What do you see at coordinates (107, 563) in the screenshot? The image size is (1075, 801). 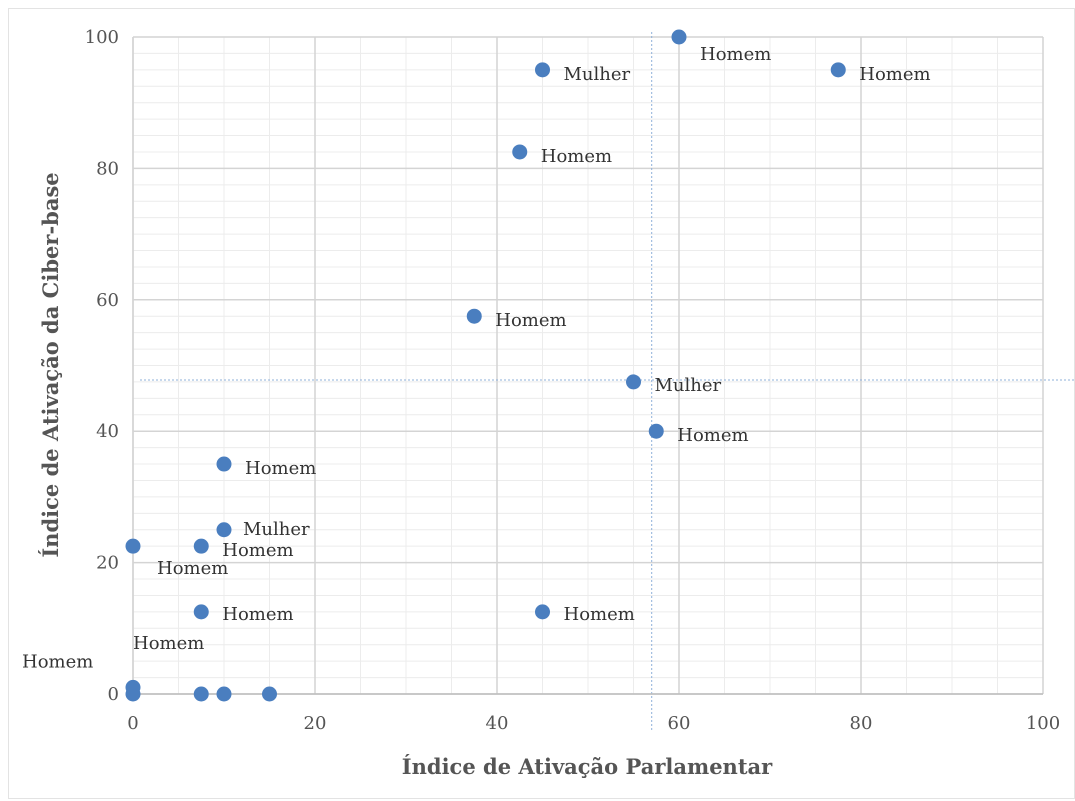 I see `y-tick-label: 20` at bounding box center [107, 563].